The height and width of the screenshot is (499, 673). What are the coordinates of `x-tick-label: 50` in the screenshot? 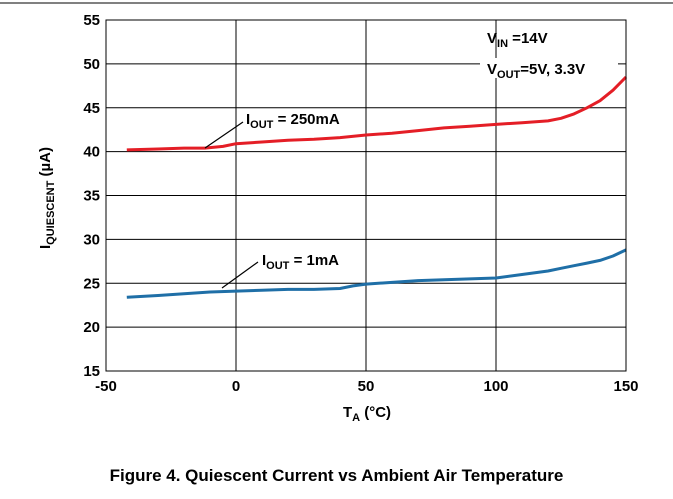 It's located at (366, 386).